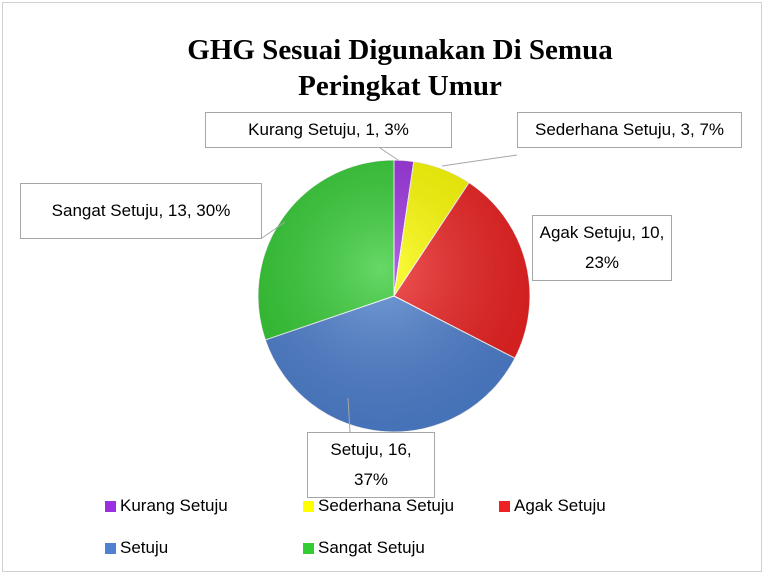 This screenshot has height=576, width=766. Describe the element at coordinates (560, 505) in the screenshot. I see `legend-label: Agak Setuju` at that location.